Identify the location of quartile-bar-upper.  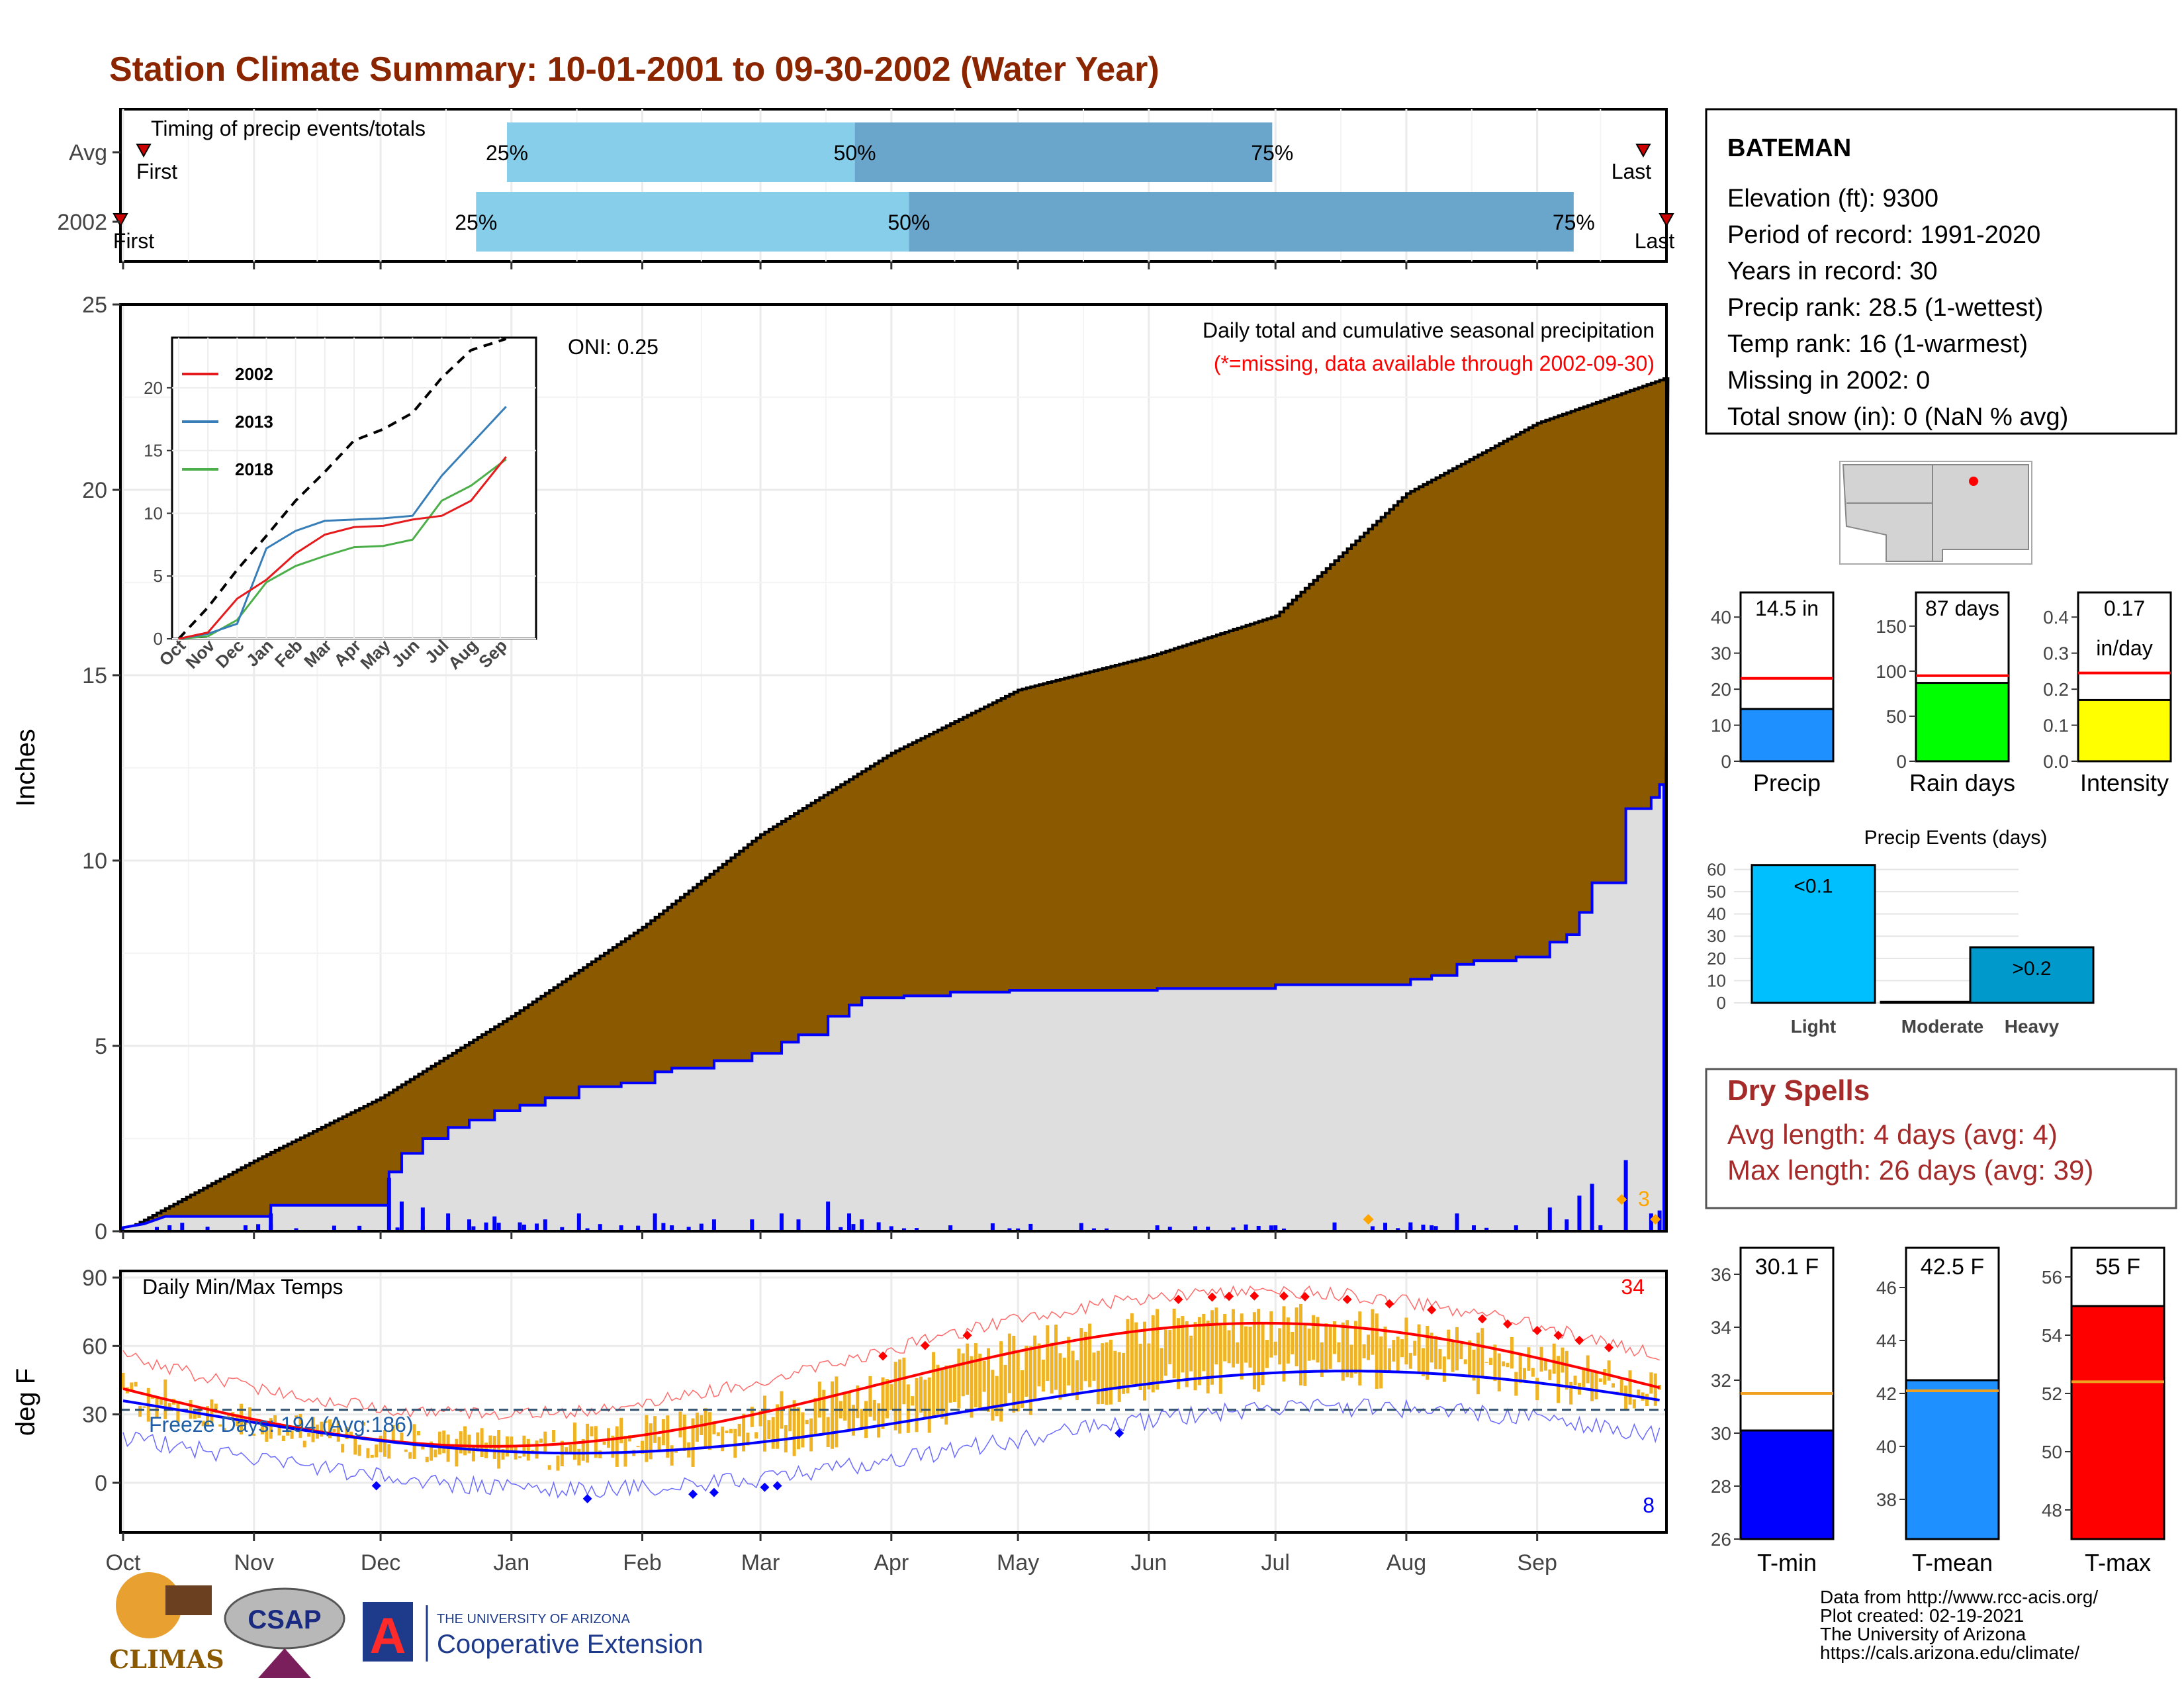
(1063, 152).